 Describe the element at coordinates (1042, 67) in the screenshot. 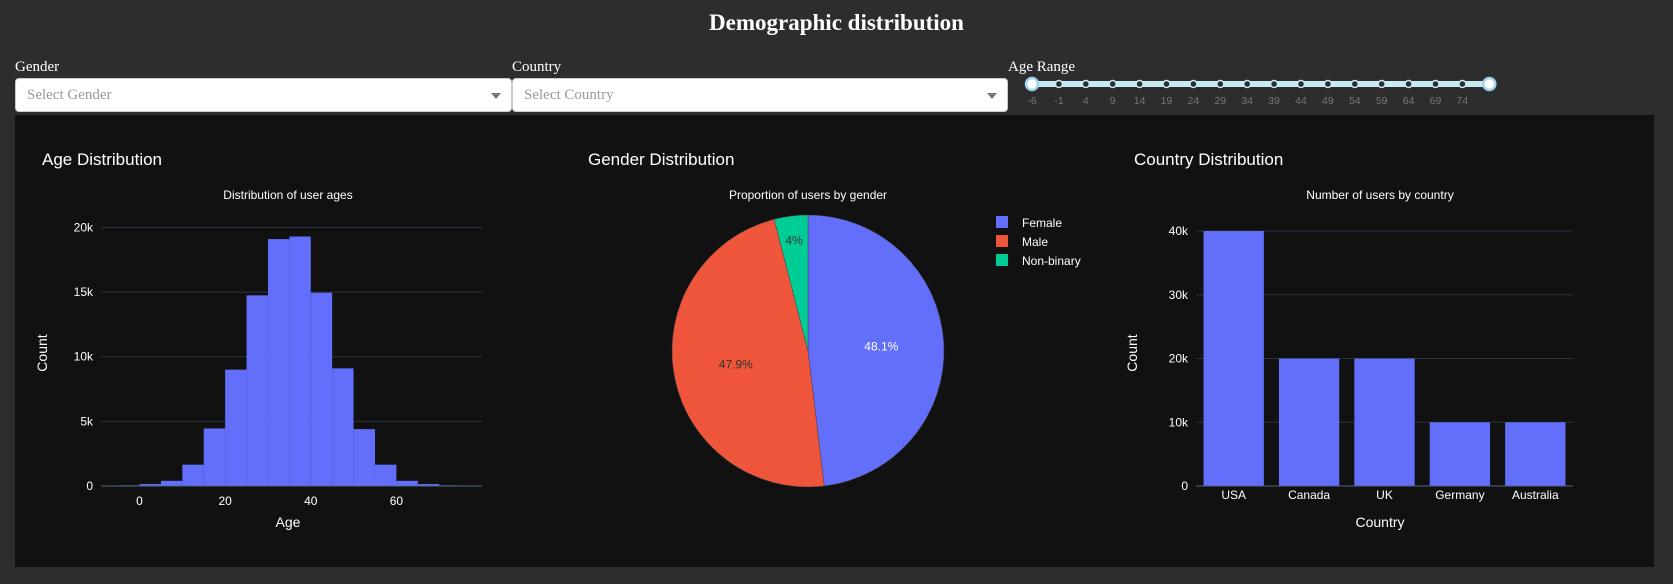

I see `age-range-label: Age Range` at that location.